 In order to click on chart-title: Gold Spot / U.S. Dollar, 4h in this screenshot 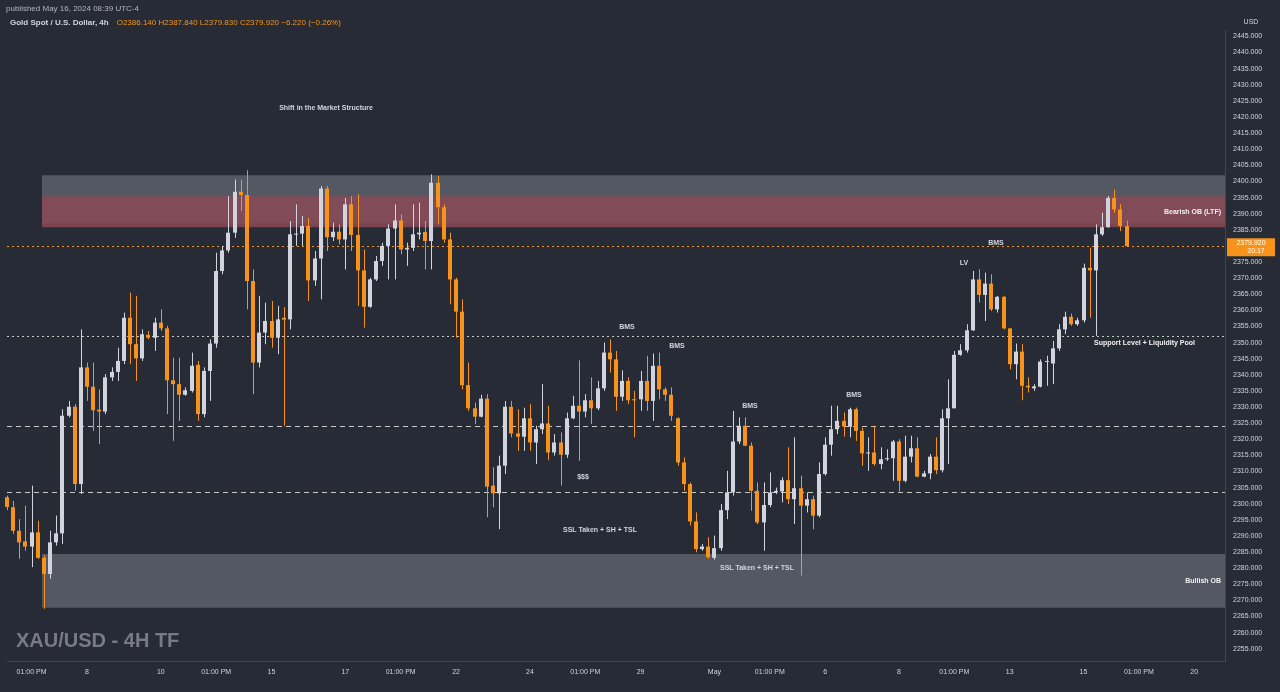, I will do `click(59, 23)`.